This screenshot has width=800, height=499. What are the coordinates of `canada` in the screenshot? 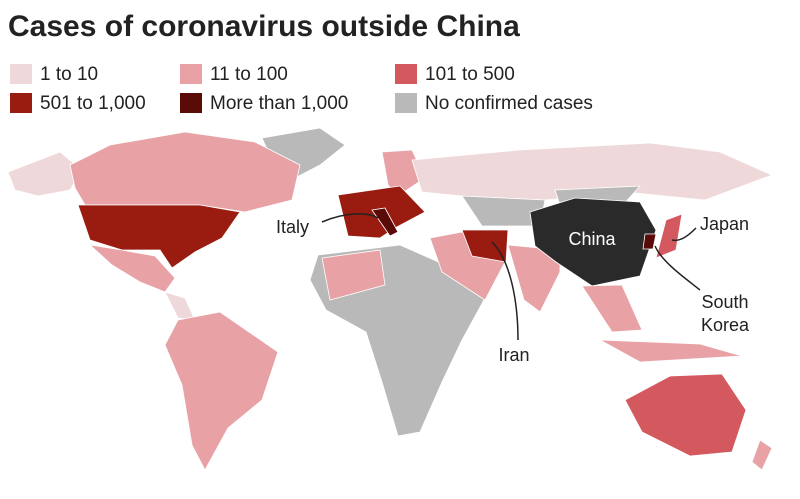 It's located at (185, 172).